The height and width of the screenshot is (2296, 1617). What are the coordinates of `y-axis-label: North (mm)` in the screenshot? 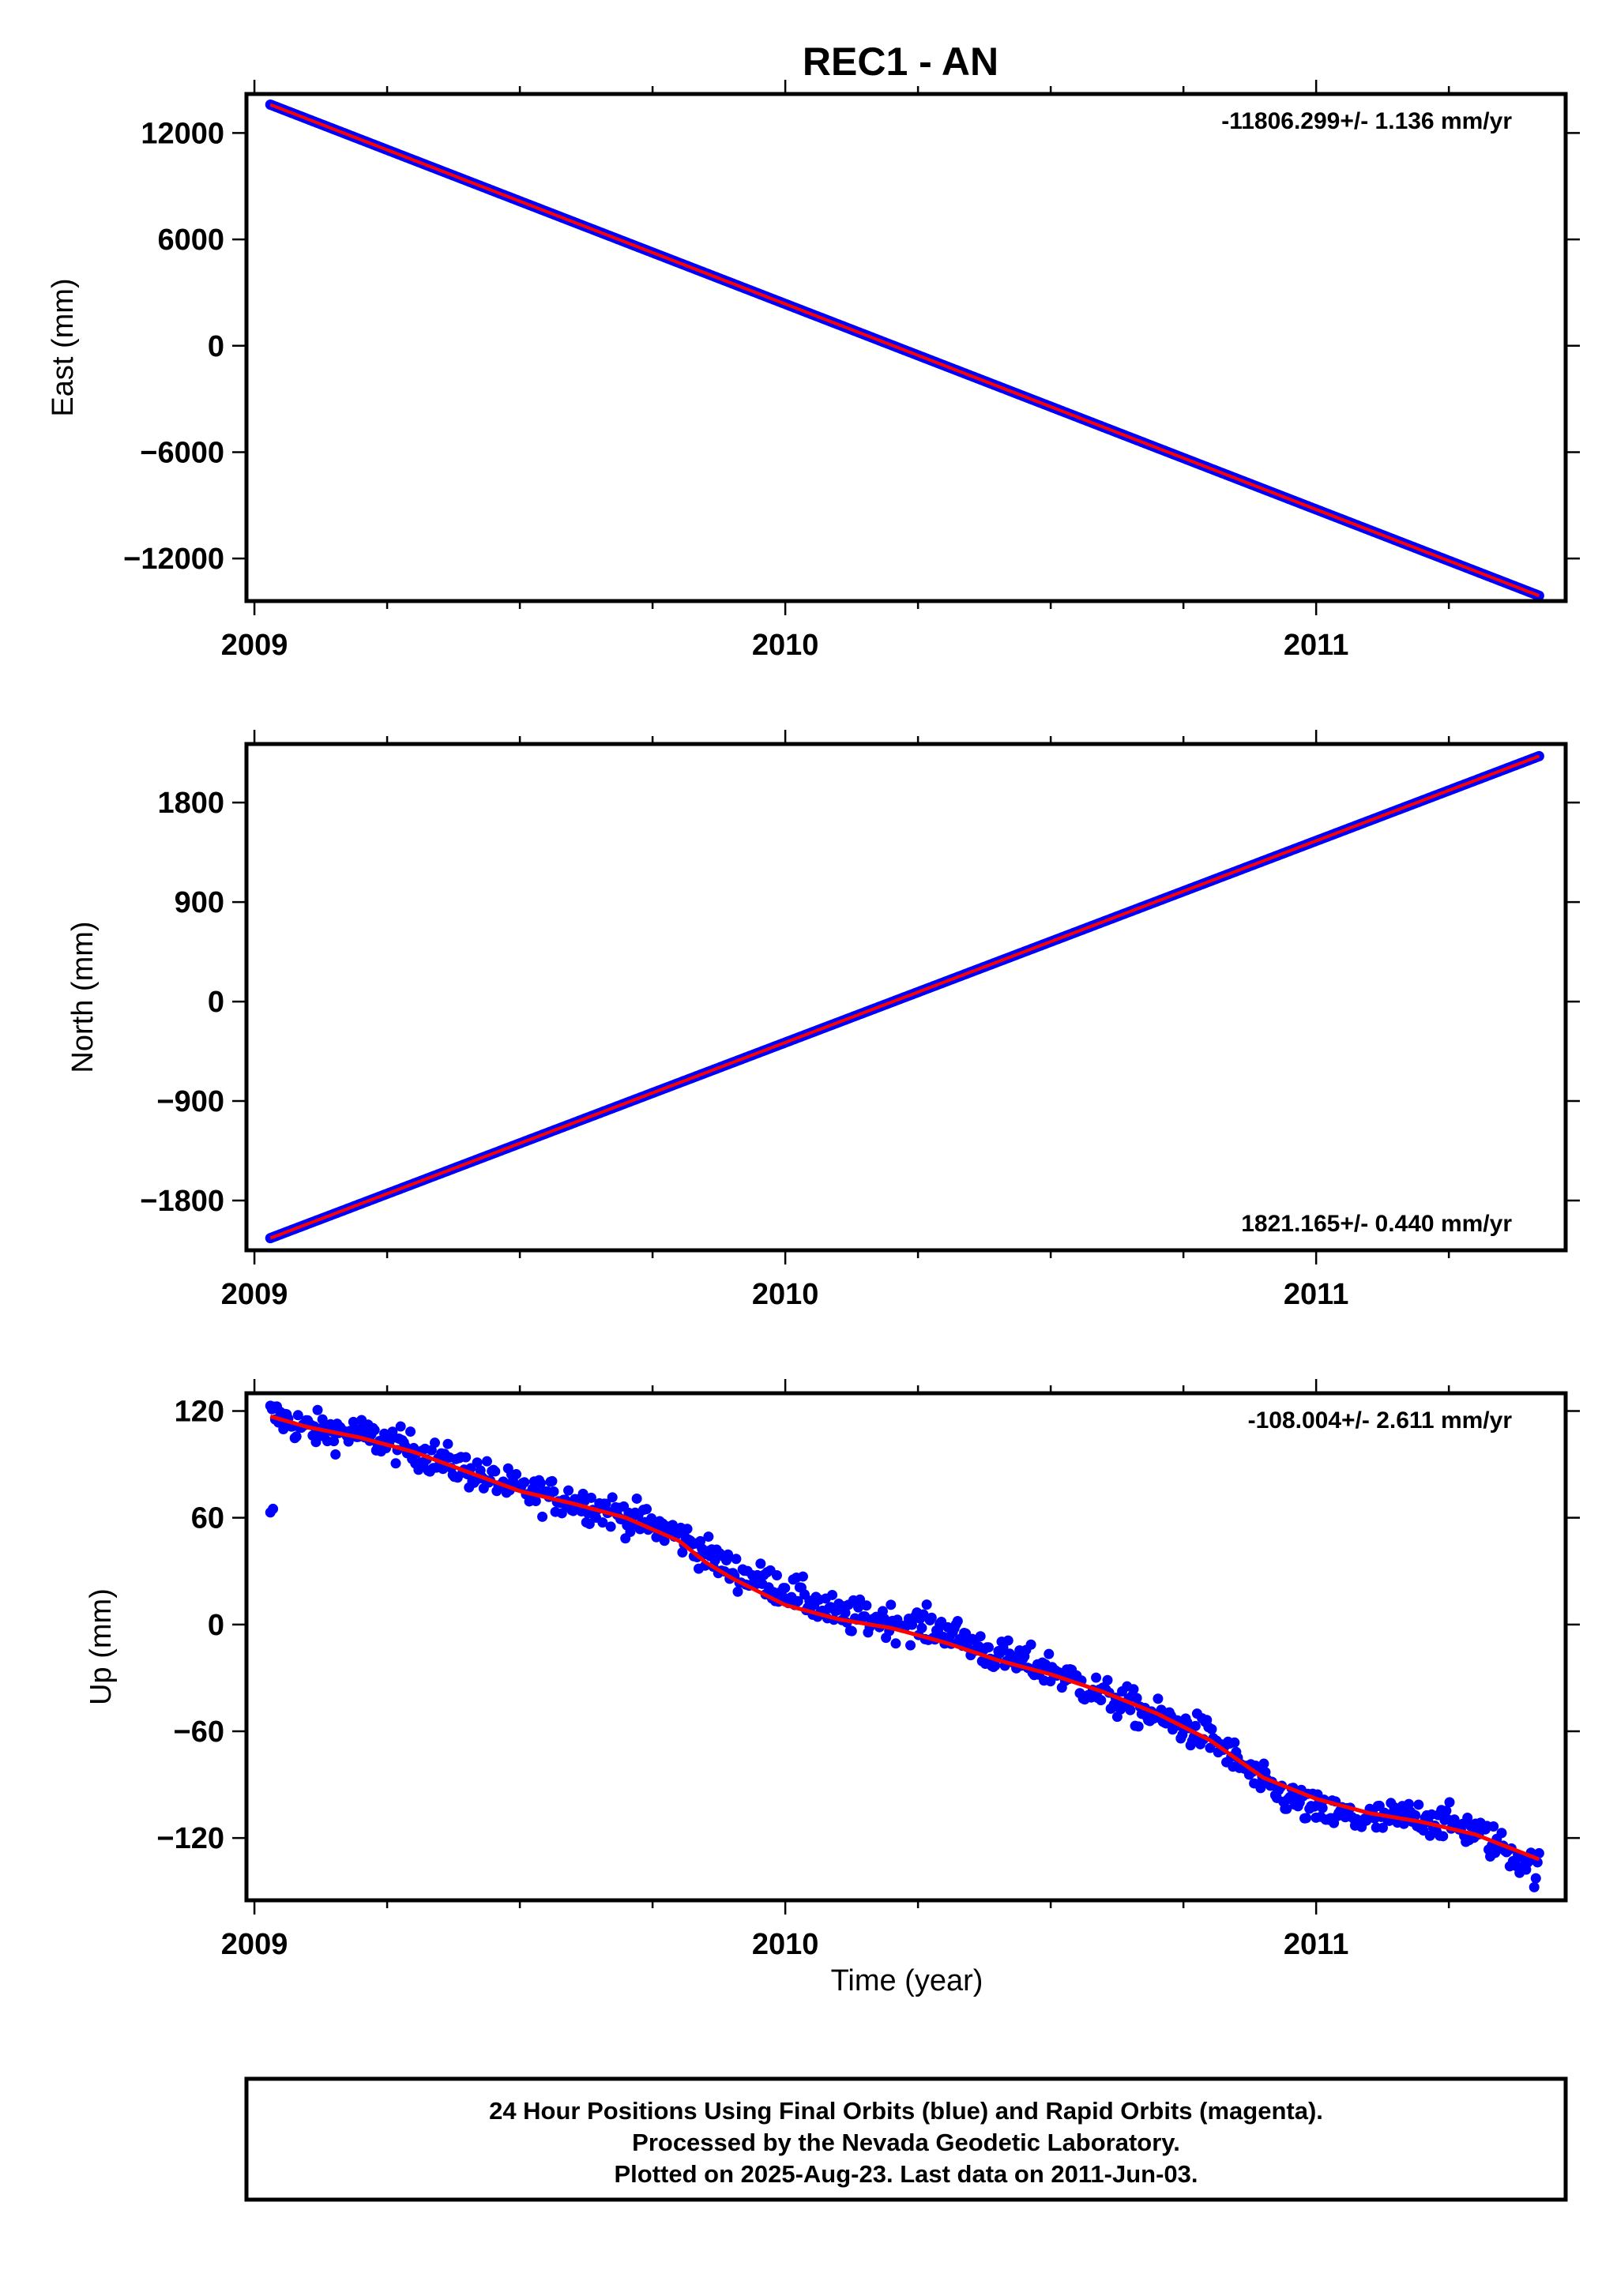 It's located at (83, 997).